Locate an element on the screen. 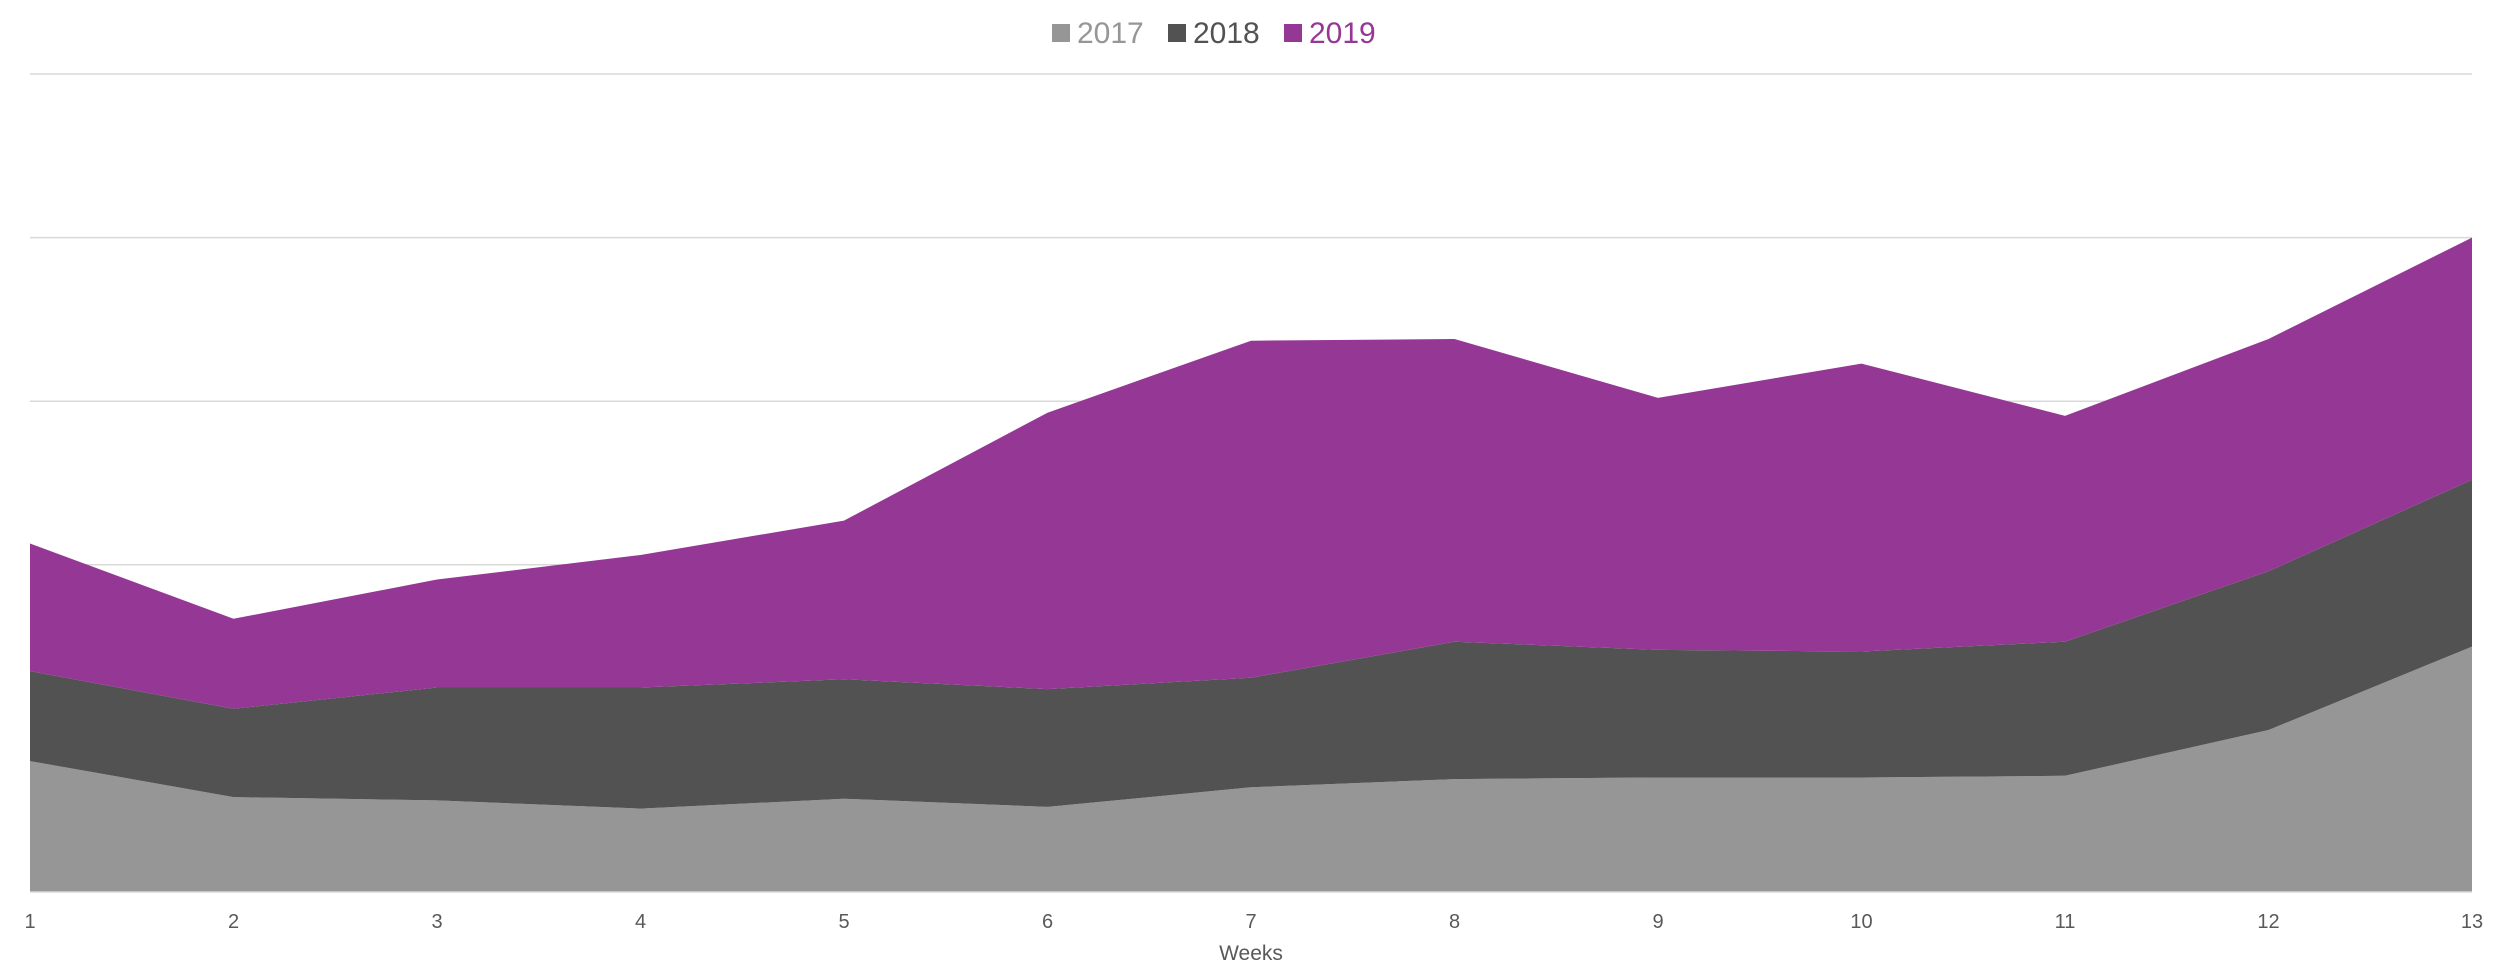  x-tick-label: 8 is located at coordinates (1454, 922).